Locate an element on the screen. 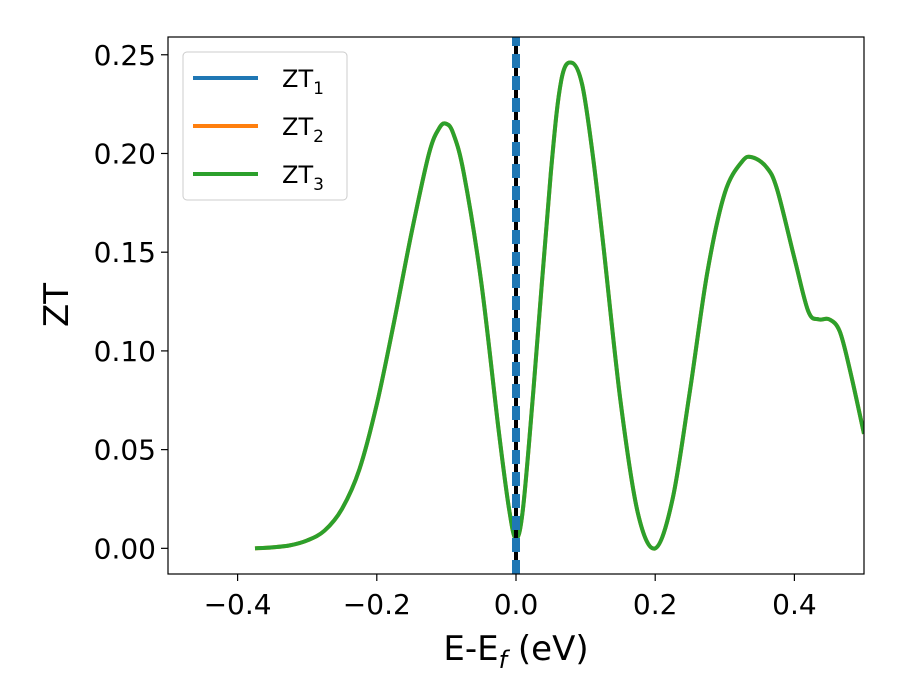  x-tick-label: 0.4 is located at coordinates (794, 604).